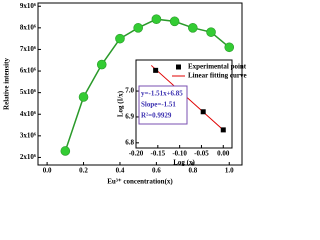 The image size is (320, 240). What do you see at coordinates (129, 142) in the screenshot?
I see `y-tick-label: 6.8` at bounding box center [129, 142].